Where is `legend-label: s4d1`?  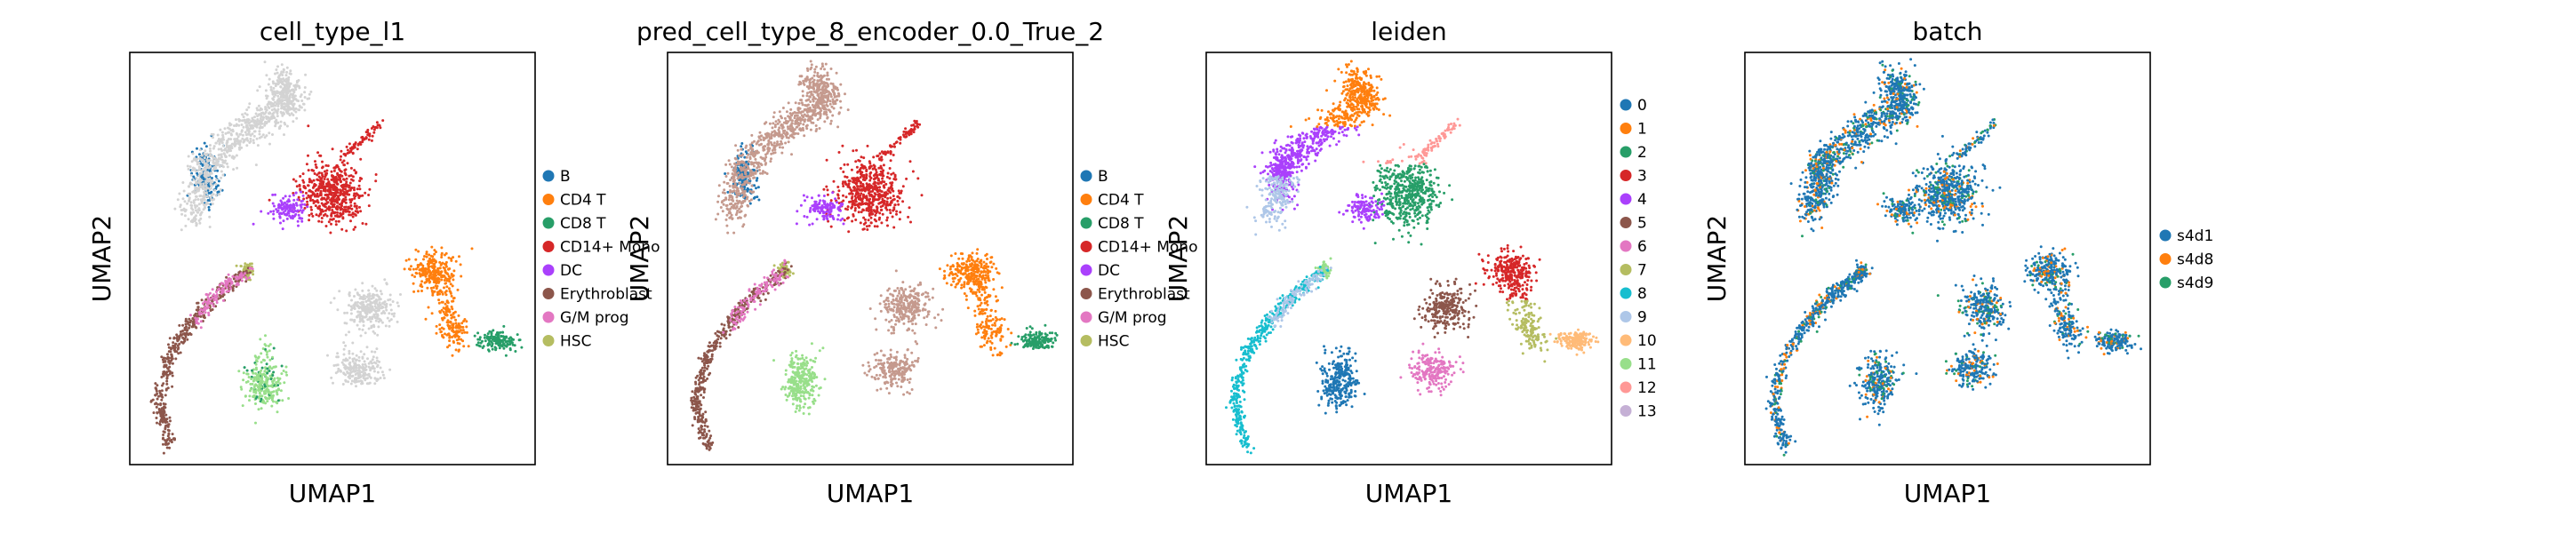 legend-label: s4d1 is located at coordinates (2195, 236).